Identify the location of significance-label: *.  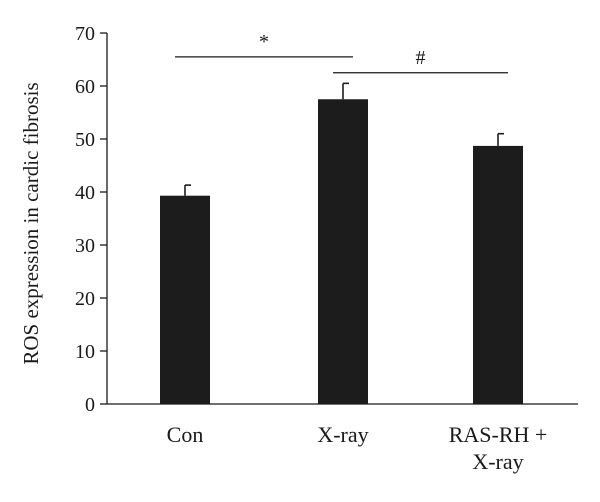
(264, 42).